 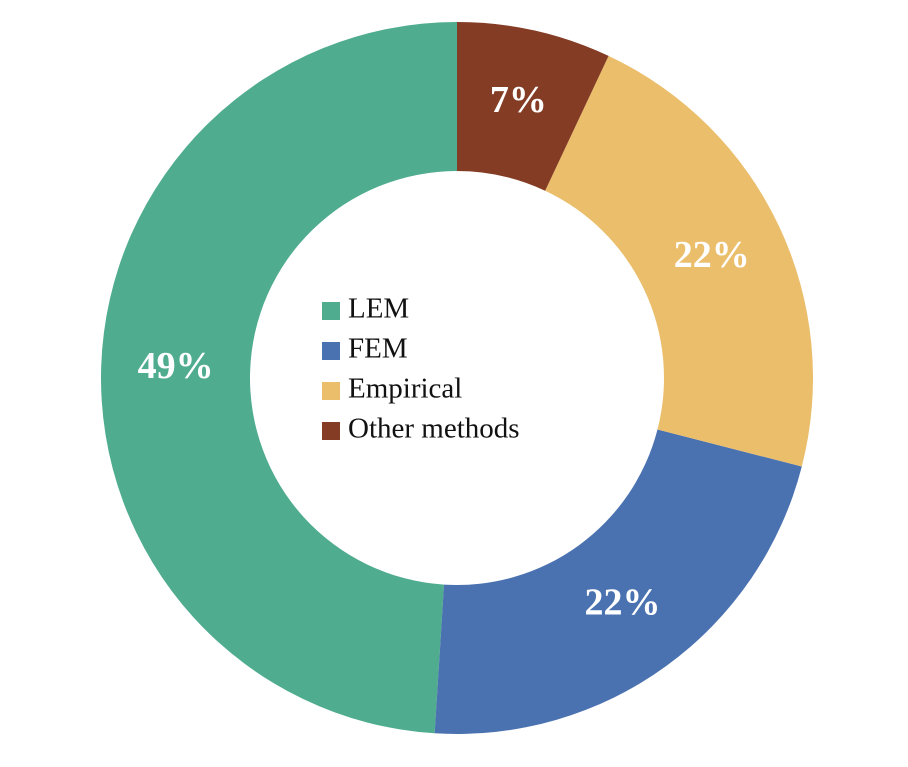 I want to click on legend-label: Other methods, so click(x=434, y=429).